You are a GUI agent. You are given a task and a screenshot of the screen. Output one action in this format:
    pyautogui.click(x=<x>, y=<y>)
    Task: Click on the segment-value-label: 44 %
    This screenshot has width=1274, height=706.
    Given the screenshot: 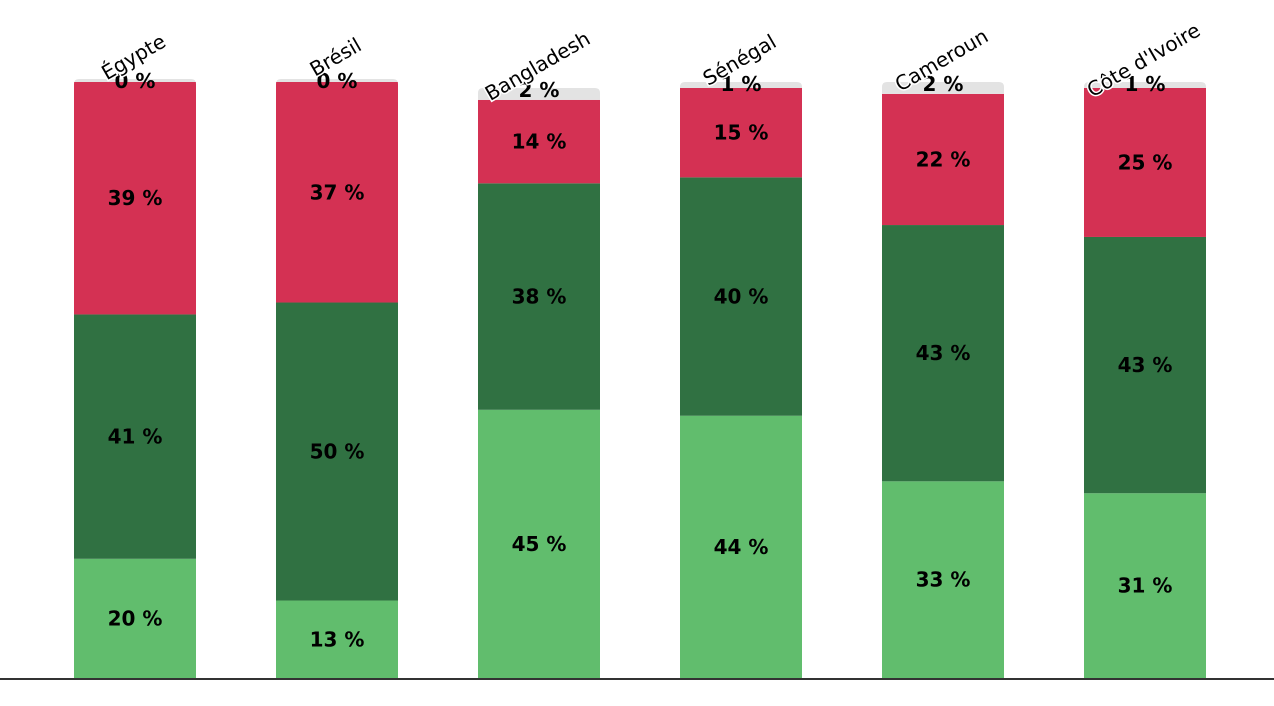 What is the action you would take?
    pyautogui.click(x=741, y=547)
    